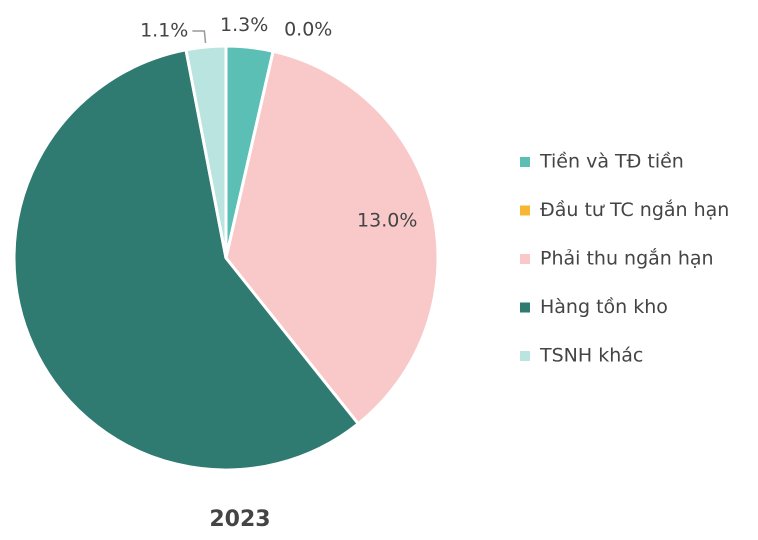  Describe the element at coordinates (627, 258) in the screenshot. I see `legend-label: Phải thu ngắn hạn` at that location.